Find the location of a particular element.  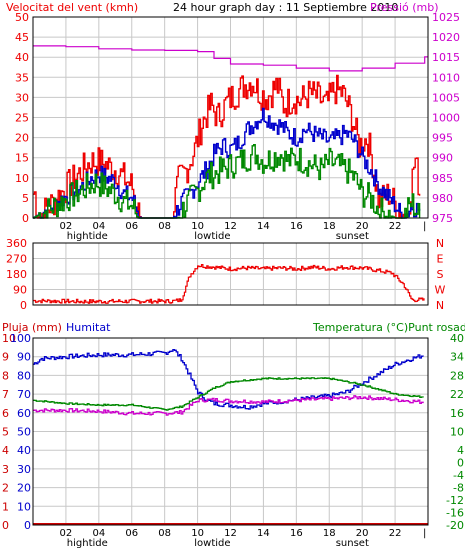

temperature-tick-label: 0 is located at coordinates (460, 463).